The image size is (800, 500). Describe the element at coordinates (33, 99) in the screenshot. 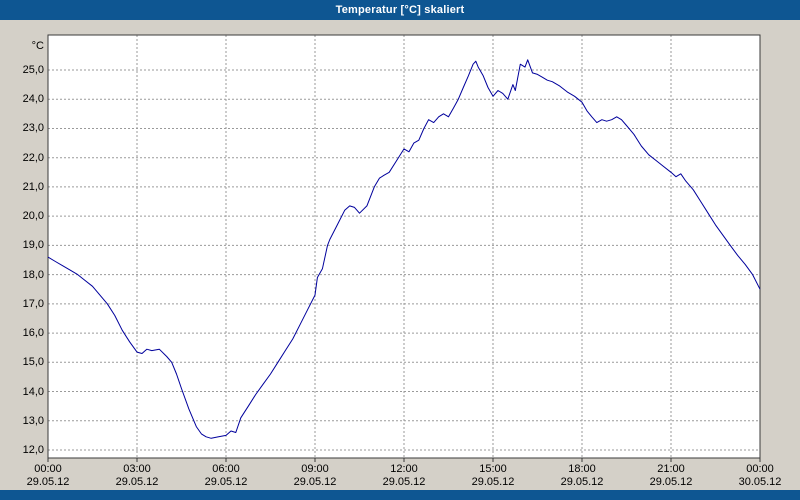

I see `y-axis-tick-label: 24,0` at that location.